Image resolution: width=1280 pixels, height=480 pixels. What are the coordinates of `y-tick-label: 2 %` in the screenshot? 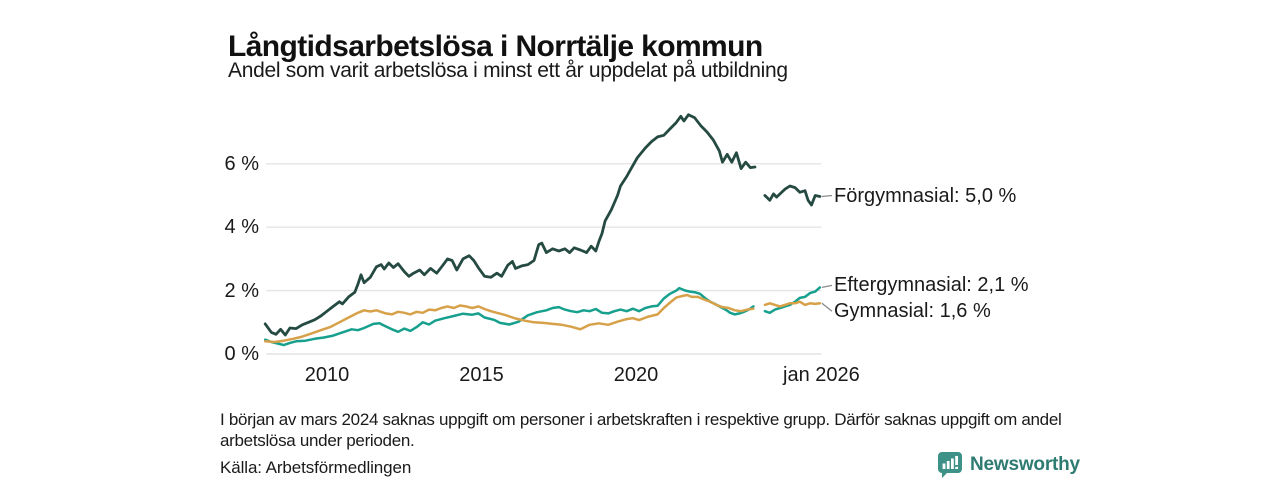 It's located at (241, 290).